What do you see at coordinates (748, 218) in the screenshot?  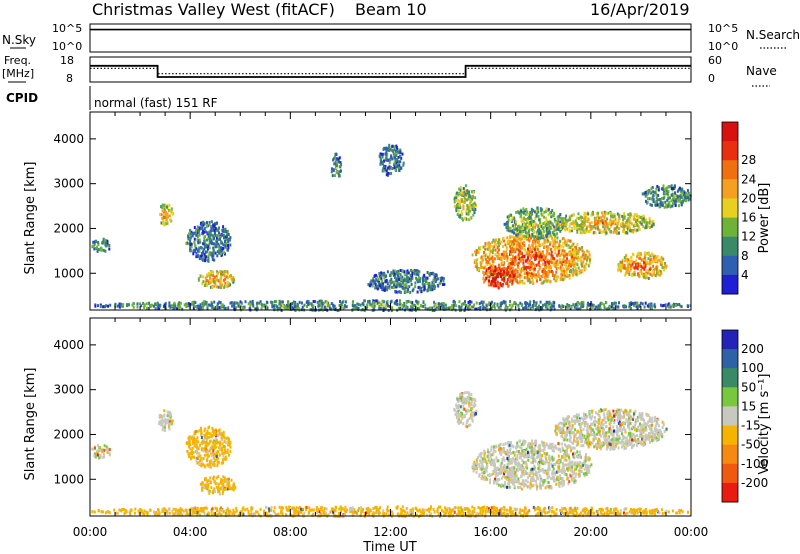 I see `power-colorbar-tick: 16` at bounding box center [748, 218].